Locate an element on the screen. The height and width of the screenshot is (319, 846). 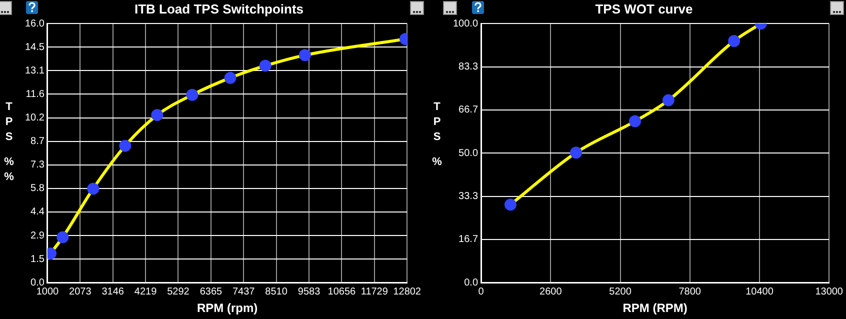
x-tick-label: 0 is located at coordinates (481, 292).